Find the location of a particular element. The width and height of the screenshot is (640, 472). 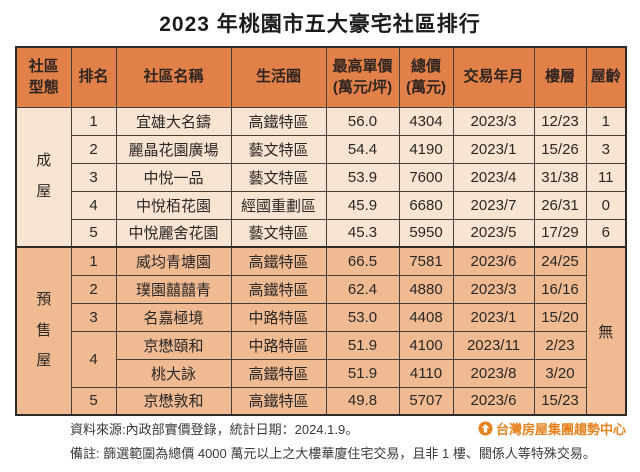

floor-cell: 2/23 is located at coordinates (560, 345).